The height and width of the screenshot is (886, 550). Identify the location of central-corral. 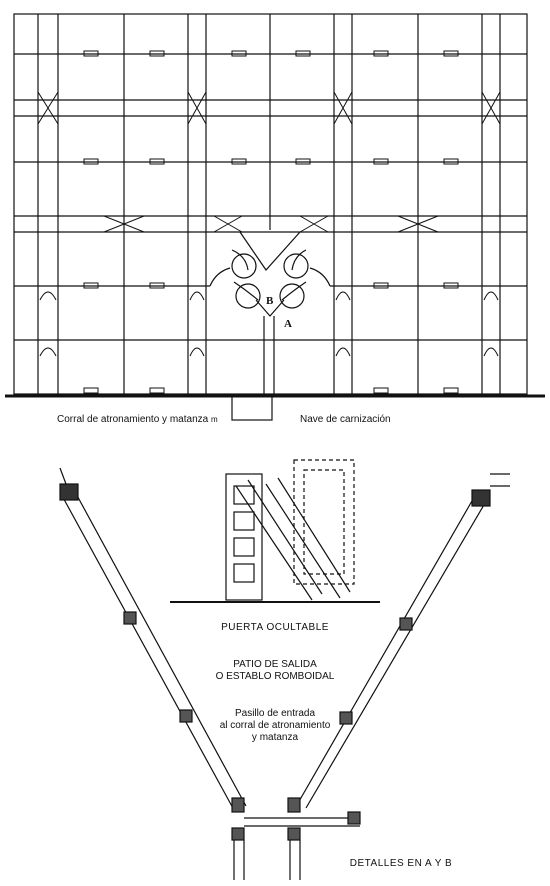
(270, 313).